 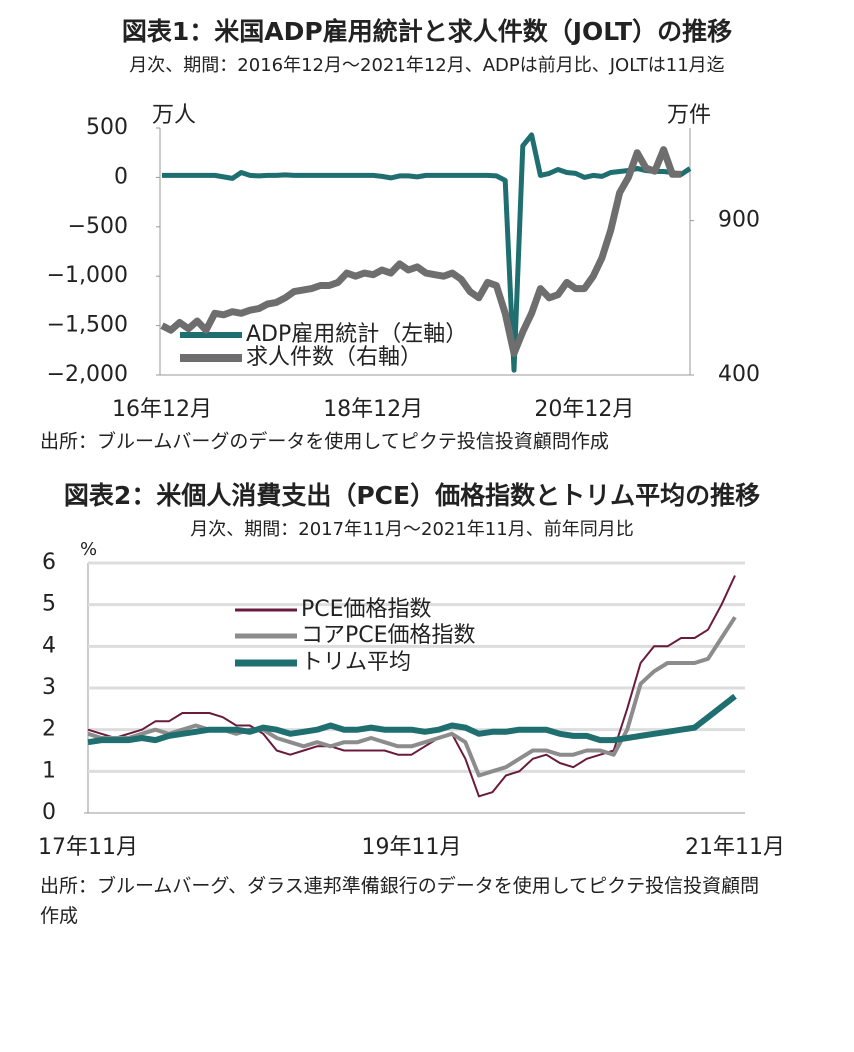 What do you see at coordinates (87, 374) in the screenshot?
I see `y-tick-label: −2,000` at bounding box center [87, 374].